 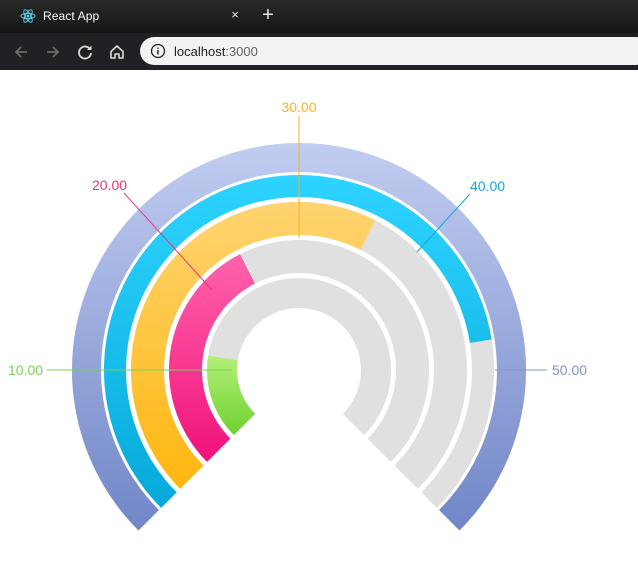 I want to click on tick-label-1: 10.00, so click(x=25, y=370).